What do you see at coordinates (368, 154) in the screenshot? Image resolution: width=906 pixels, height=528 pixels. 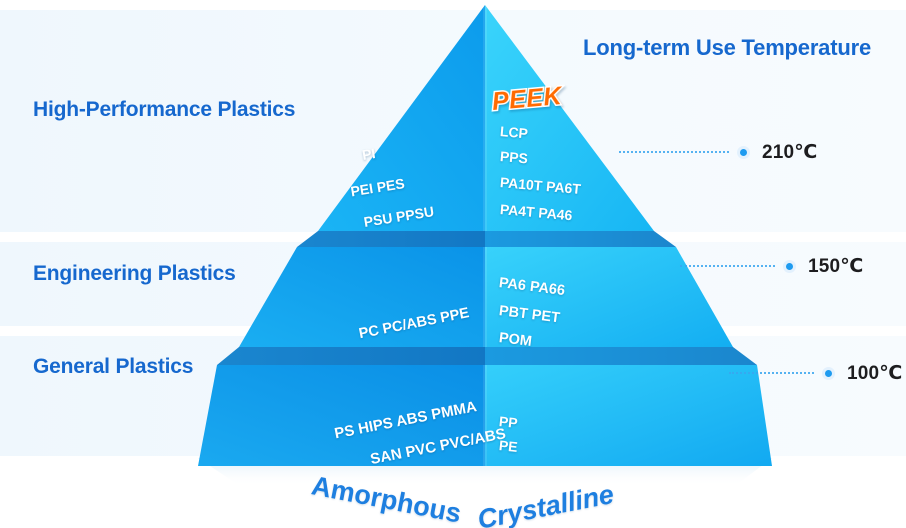 I see `tier-1-amorphous-item: PI` at bounding box center [368, 154].